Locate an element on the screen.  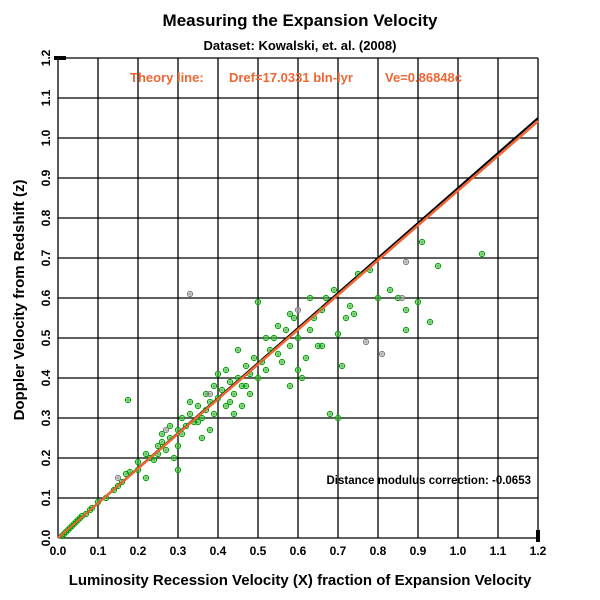
y-tick-label: 0.0 is located at coordinates (46, 537).